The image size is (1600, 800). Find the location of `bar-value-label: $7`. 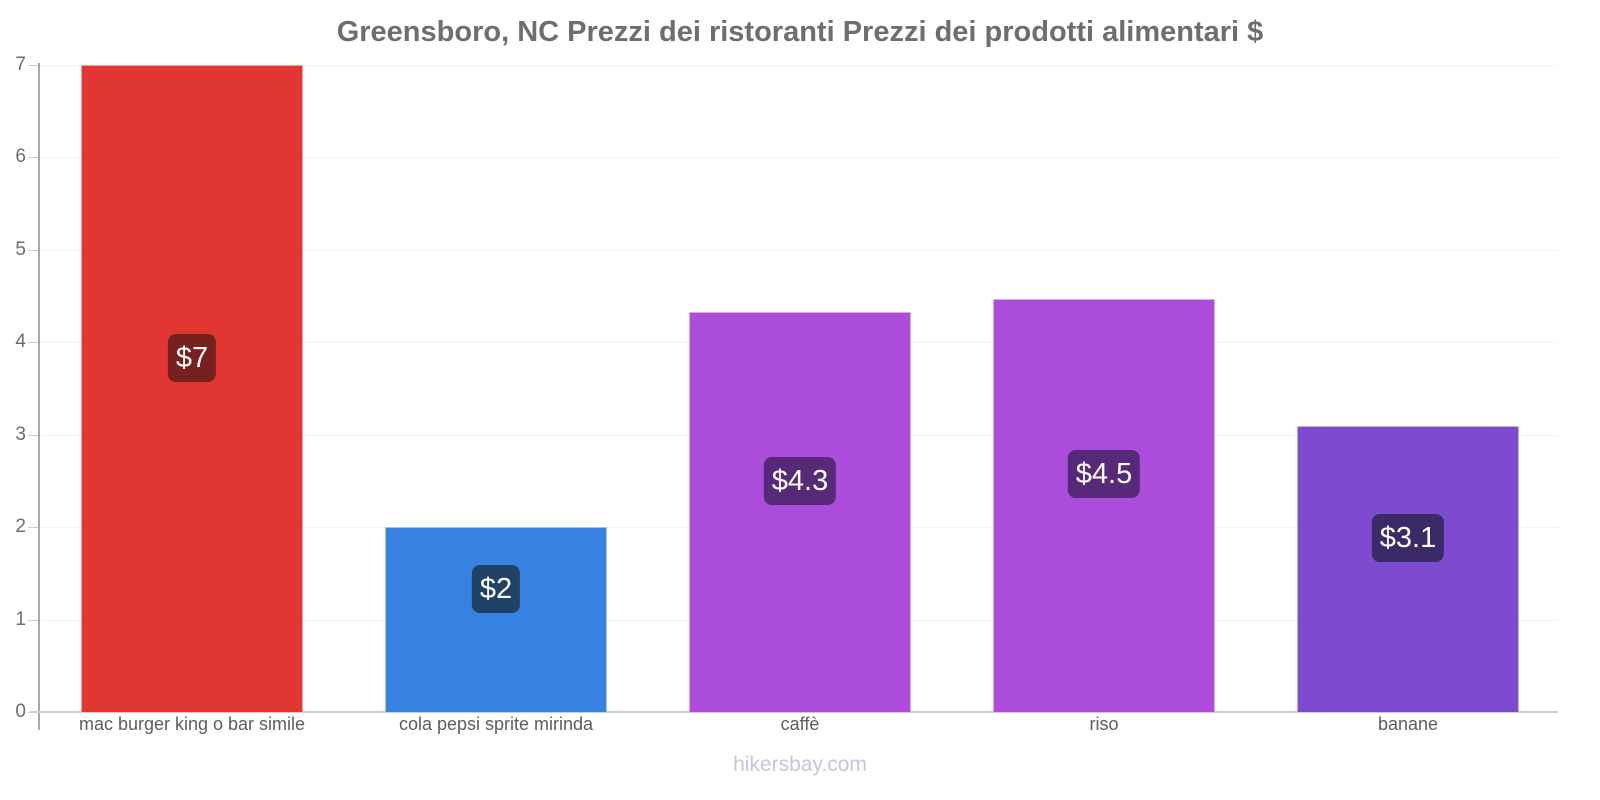

bar-value-label: $7 is located at coordinates (192, 357).